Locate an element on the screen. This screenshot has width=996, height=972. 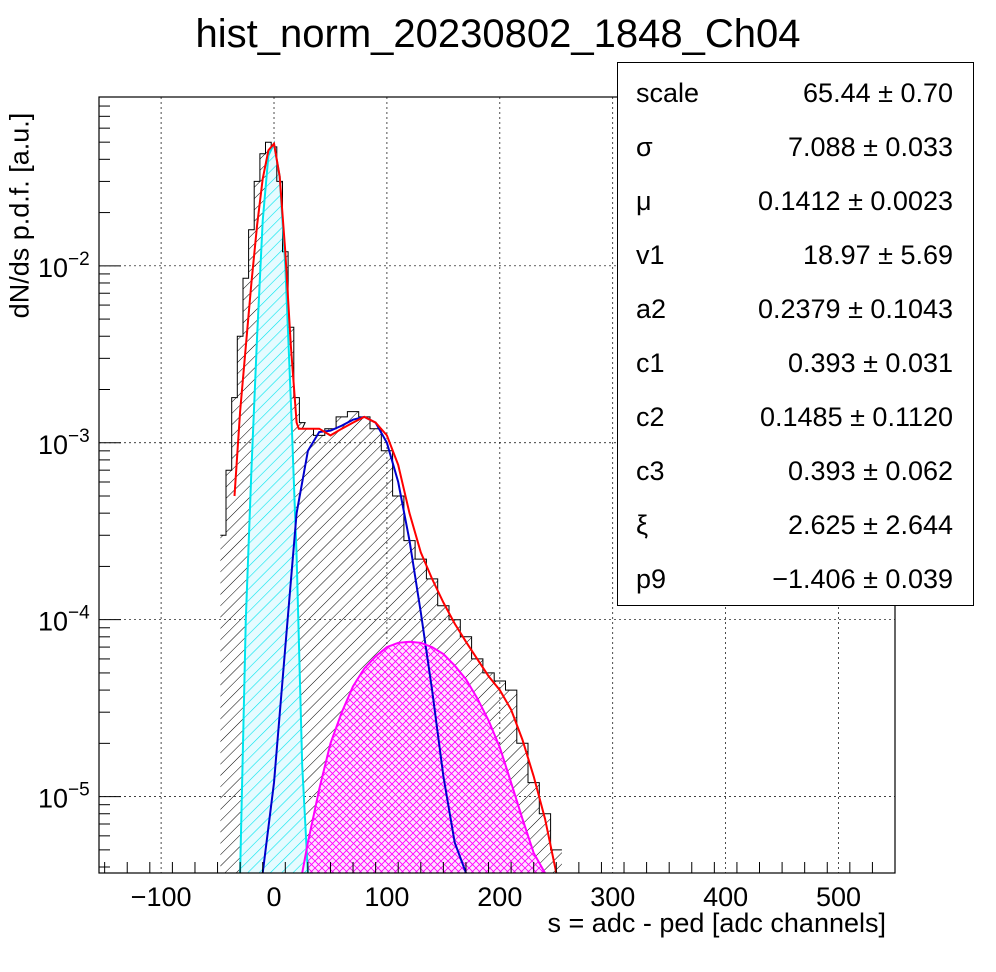
stat-row-v1: v1 18.97 ± 5.69 is located at coordinates (795, 255).